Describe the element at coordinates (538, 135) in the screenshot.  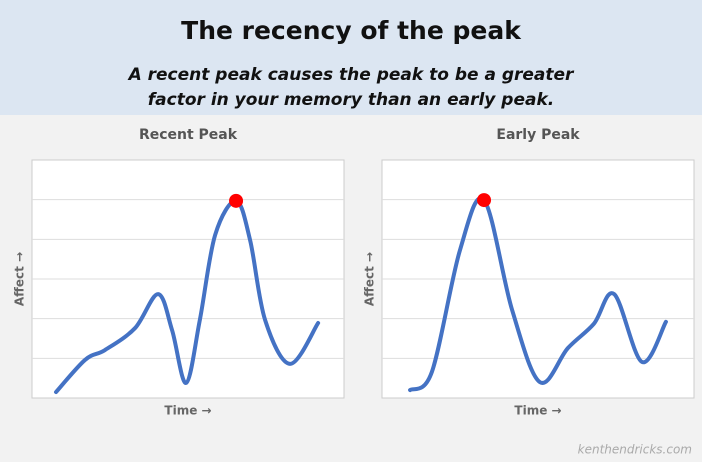
I see `chart-title: Early Peak` at that location.